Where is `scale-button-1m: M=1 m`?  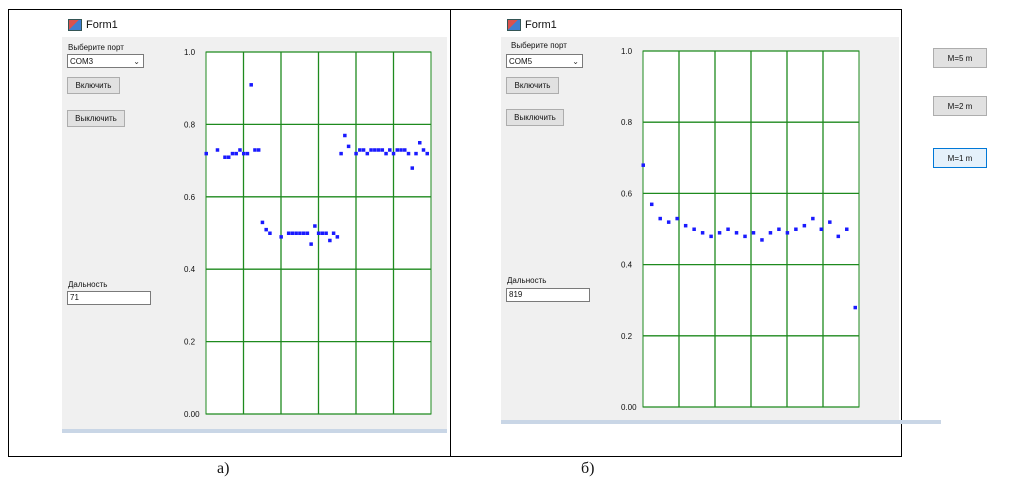
scale-button-1m: M=1 m is located at coordinates (960, 158).